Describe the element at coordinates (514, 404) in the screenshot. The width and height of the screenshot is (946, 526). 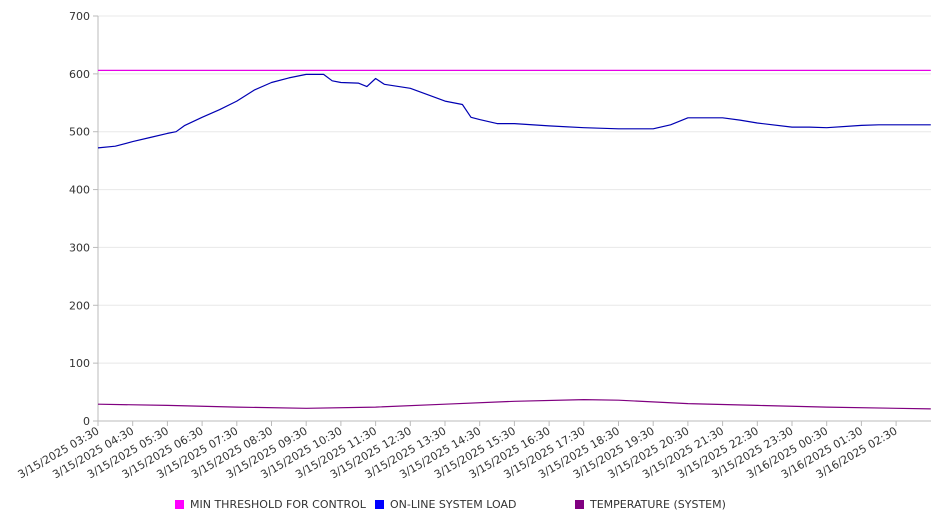
I see `temperature-line` at that location.